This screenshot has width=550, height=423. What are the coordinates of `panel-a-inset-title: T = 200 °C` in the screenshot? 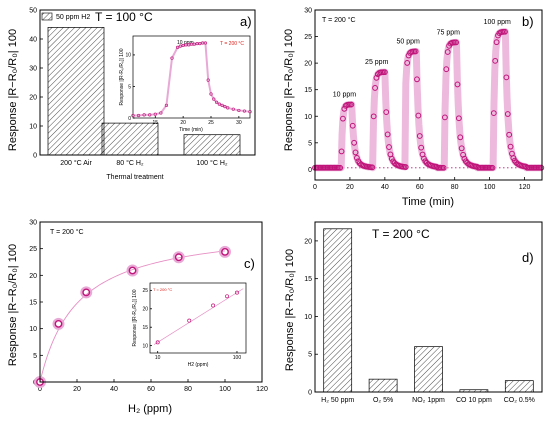 It's located at (232, 44).